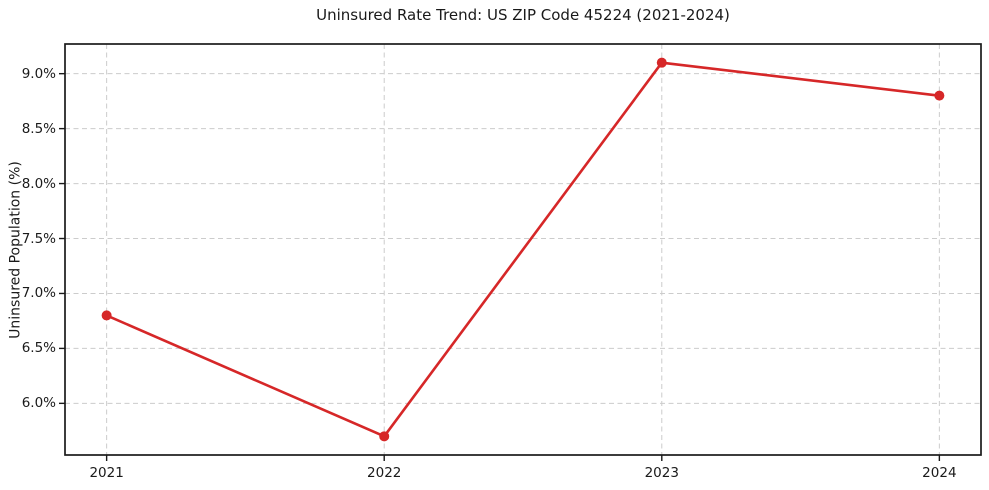 Image resolution: width=989 pixels, height=490 pixels. What do you see at coordinates (38, 348) in the screenshot?
I see `y-tick-label: 6.5%` at bounding box center [38, 348].